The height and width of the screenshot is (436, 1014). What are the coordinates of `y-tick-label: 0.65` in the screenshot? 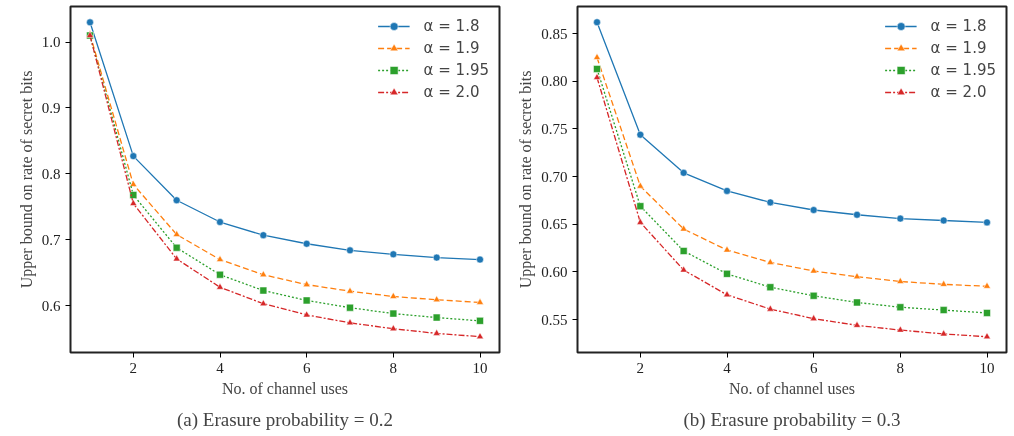 It's located at (554, 224).